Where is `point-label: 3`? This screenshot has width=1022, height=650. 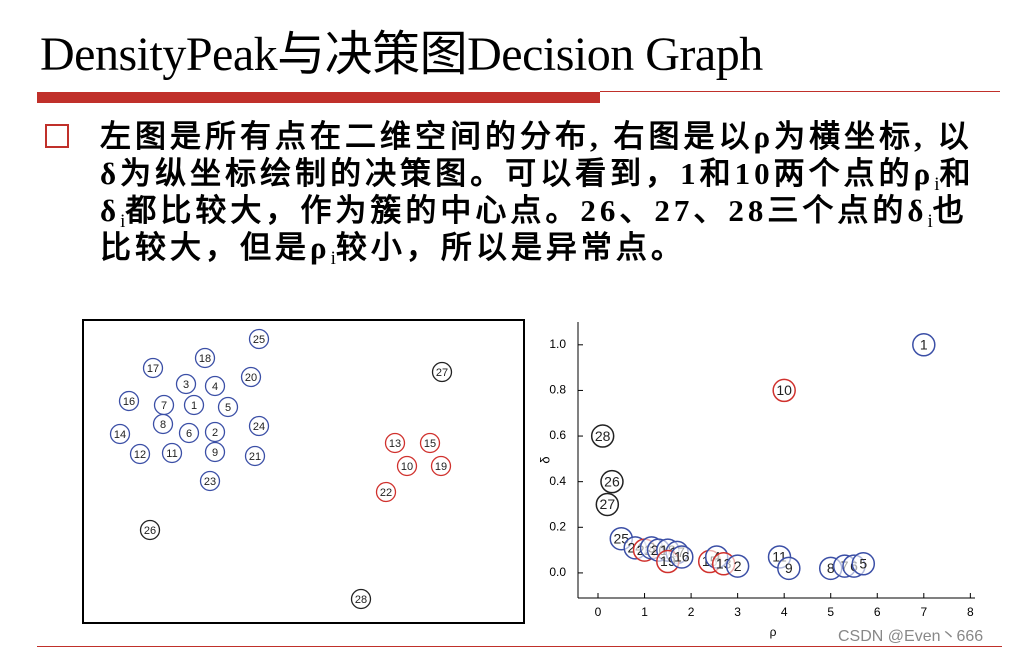 point-label: 3 is located at coordinates (186, 385).